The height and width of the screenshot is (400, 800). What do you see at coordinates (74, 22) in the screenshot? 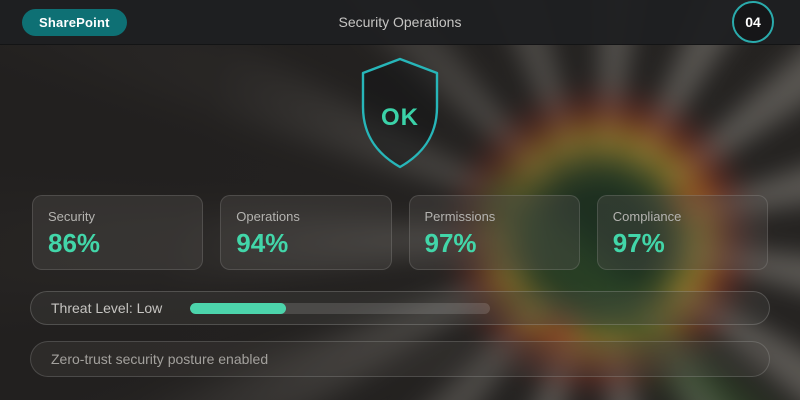
I see `sharepoint-brand-button: SharePoint` at bounding box center [74, 22].